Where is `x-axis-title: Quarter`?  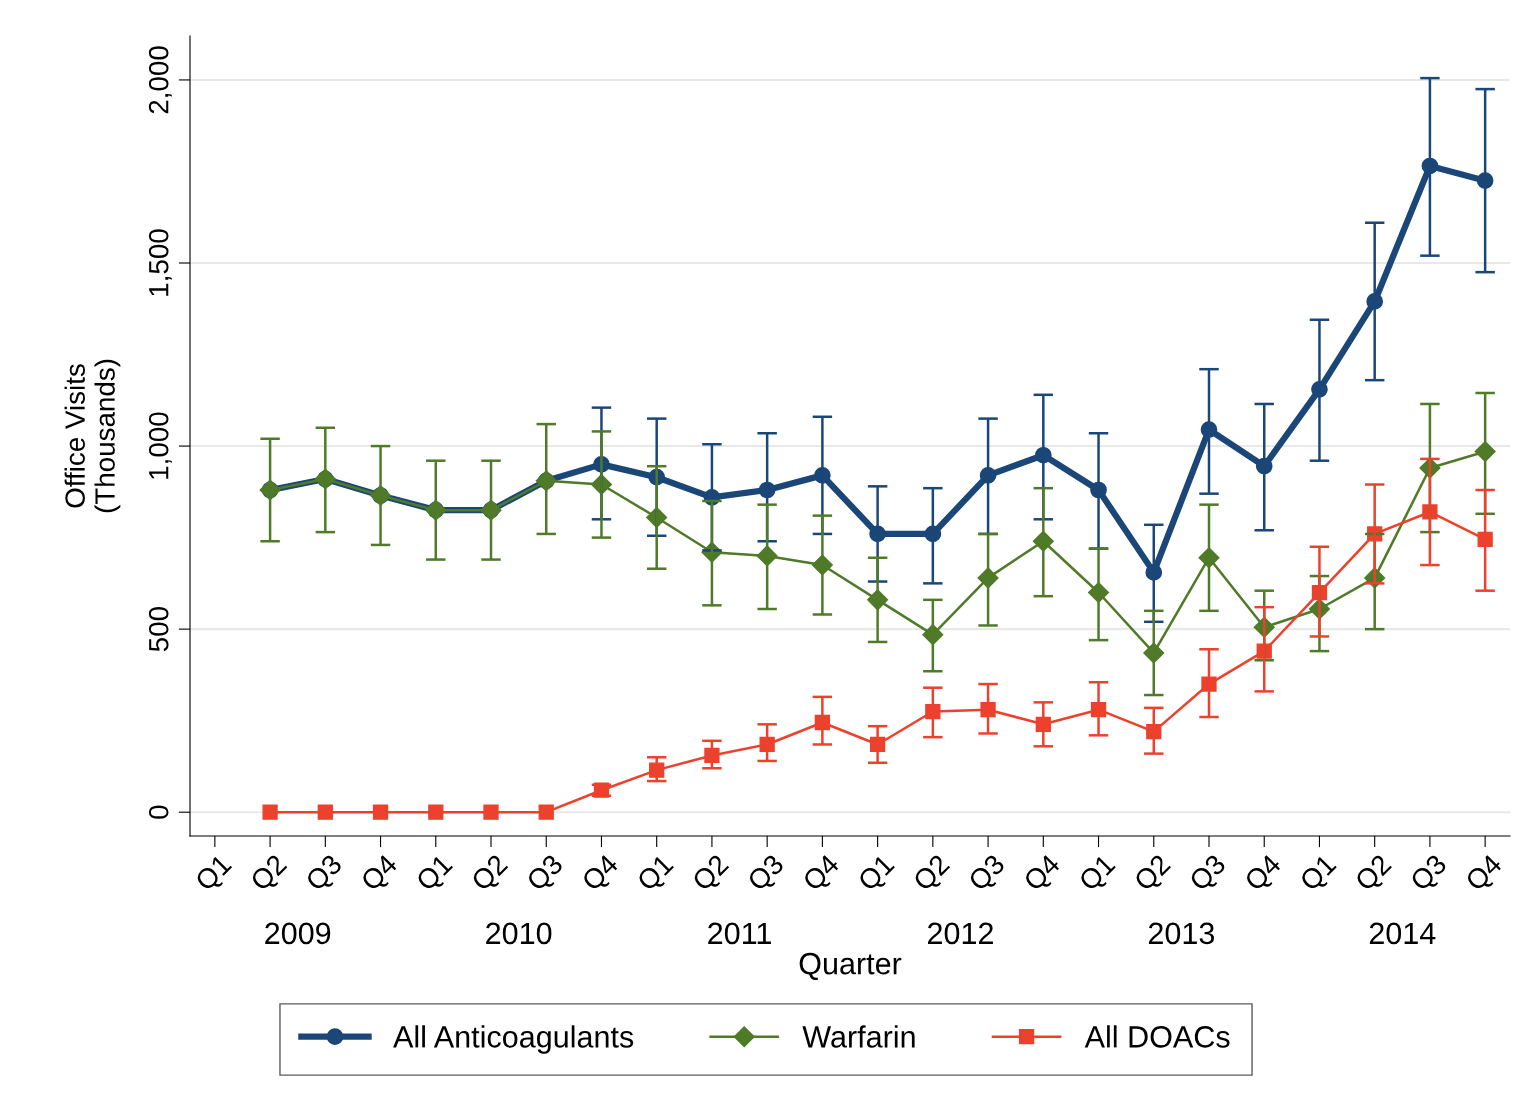 x-axis-title: Quarter is located at coordinates (850, 966).